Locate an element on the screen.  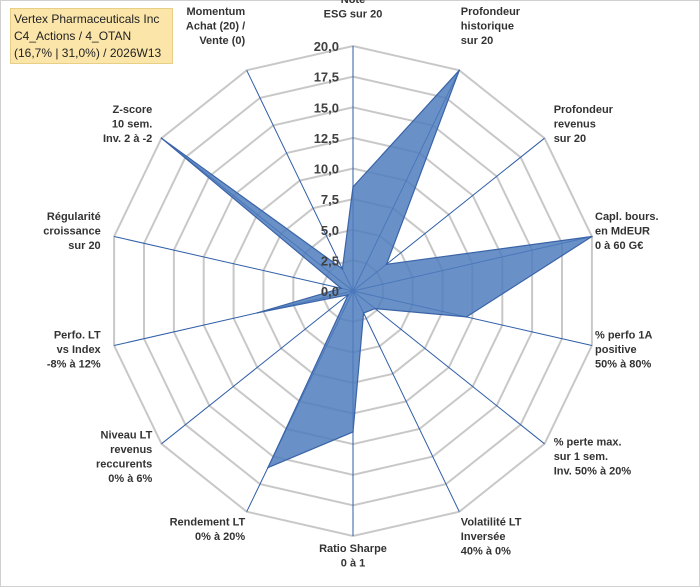
tick-label: 10,0 is located at coordinates (326, 169).